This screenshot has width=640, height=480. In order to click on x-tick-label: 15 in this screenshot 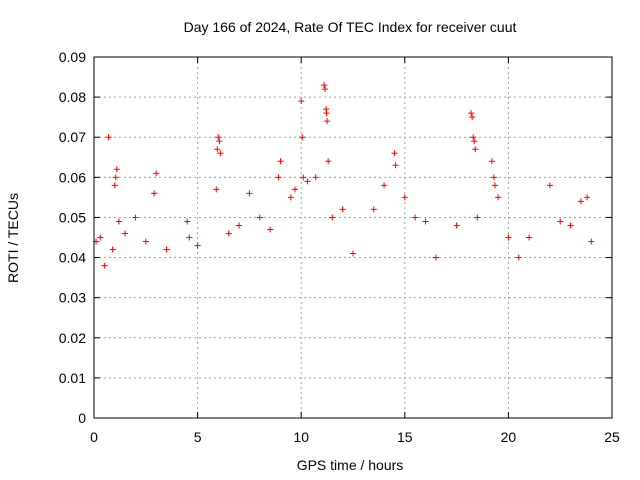, I will do `click(405, 437)`.